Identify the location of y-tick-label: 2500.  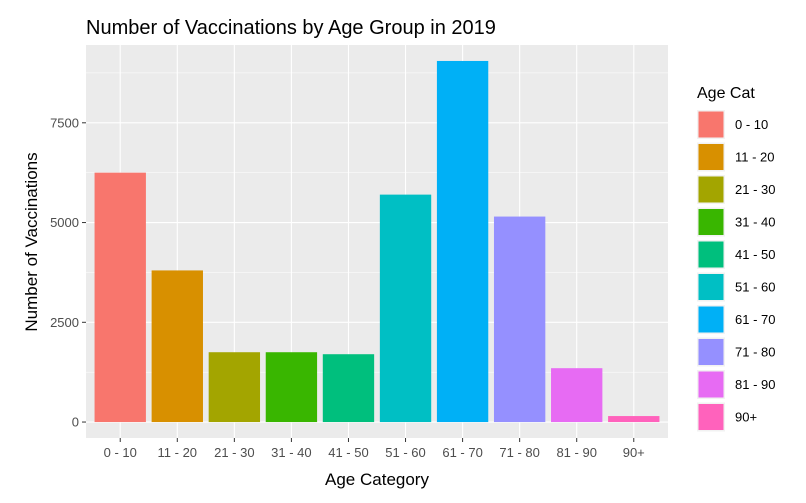
(64, 322).